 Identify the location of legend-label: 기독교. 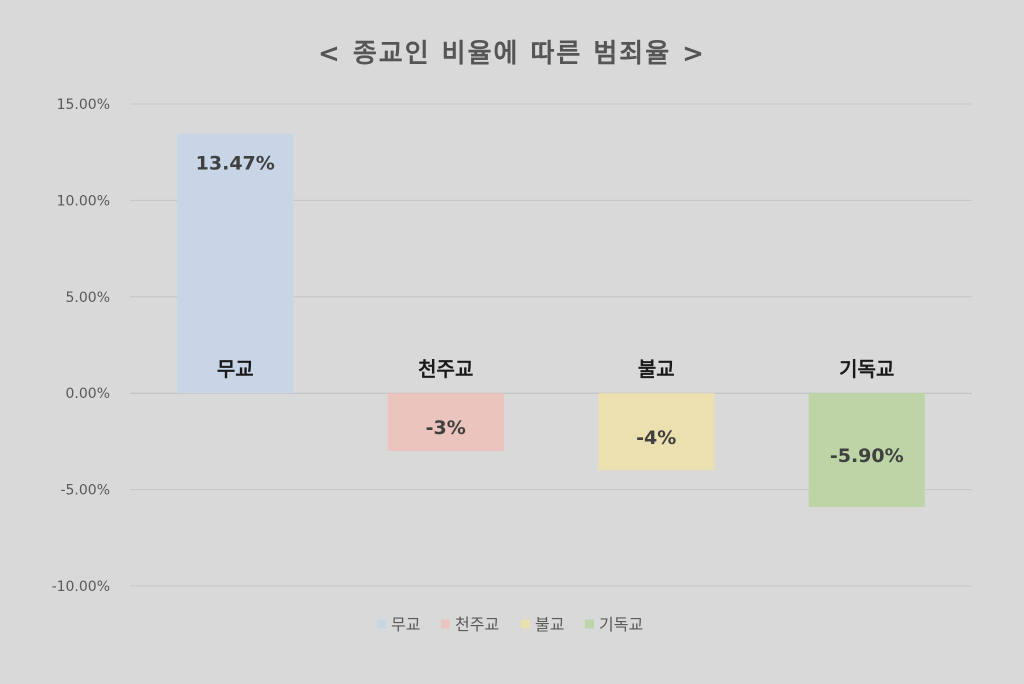
(621, 624).